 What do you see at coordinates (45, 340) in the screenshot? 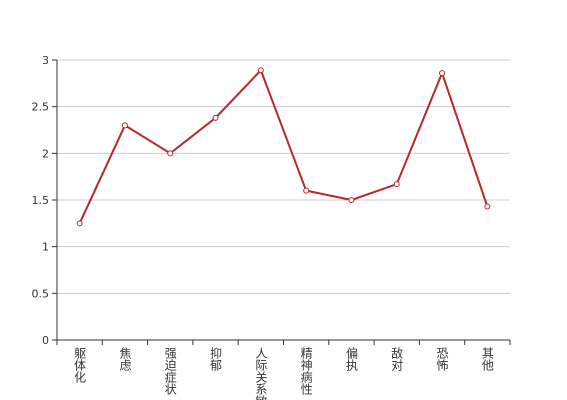
I see `y-tick-label: 0` at bounding box center [45, 340].